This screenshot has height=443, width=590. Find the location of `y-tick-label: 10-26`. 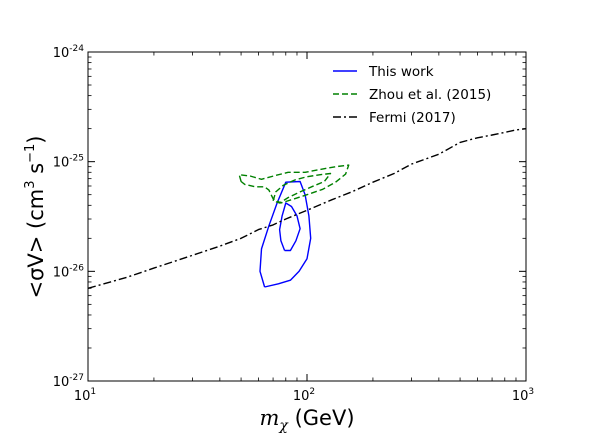

y-tick-label: 10-26 is located at coordinates (69, 271).